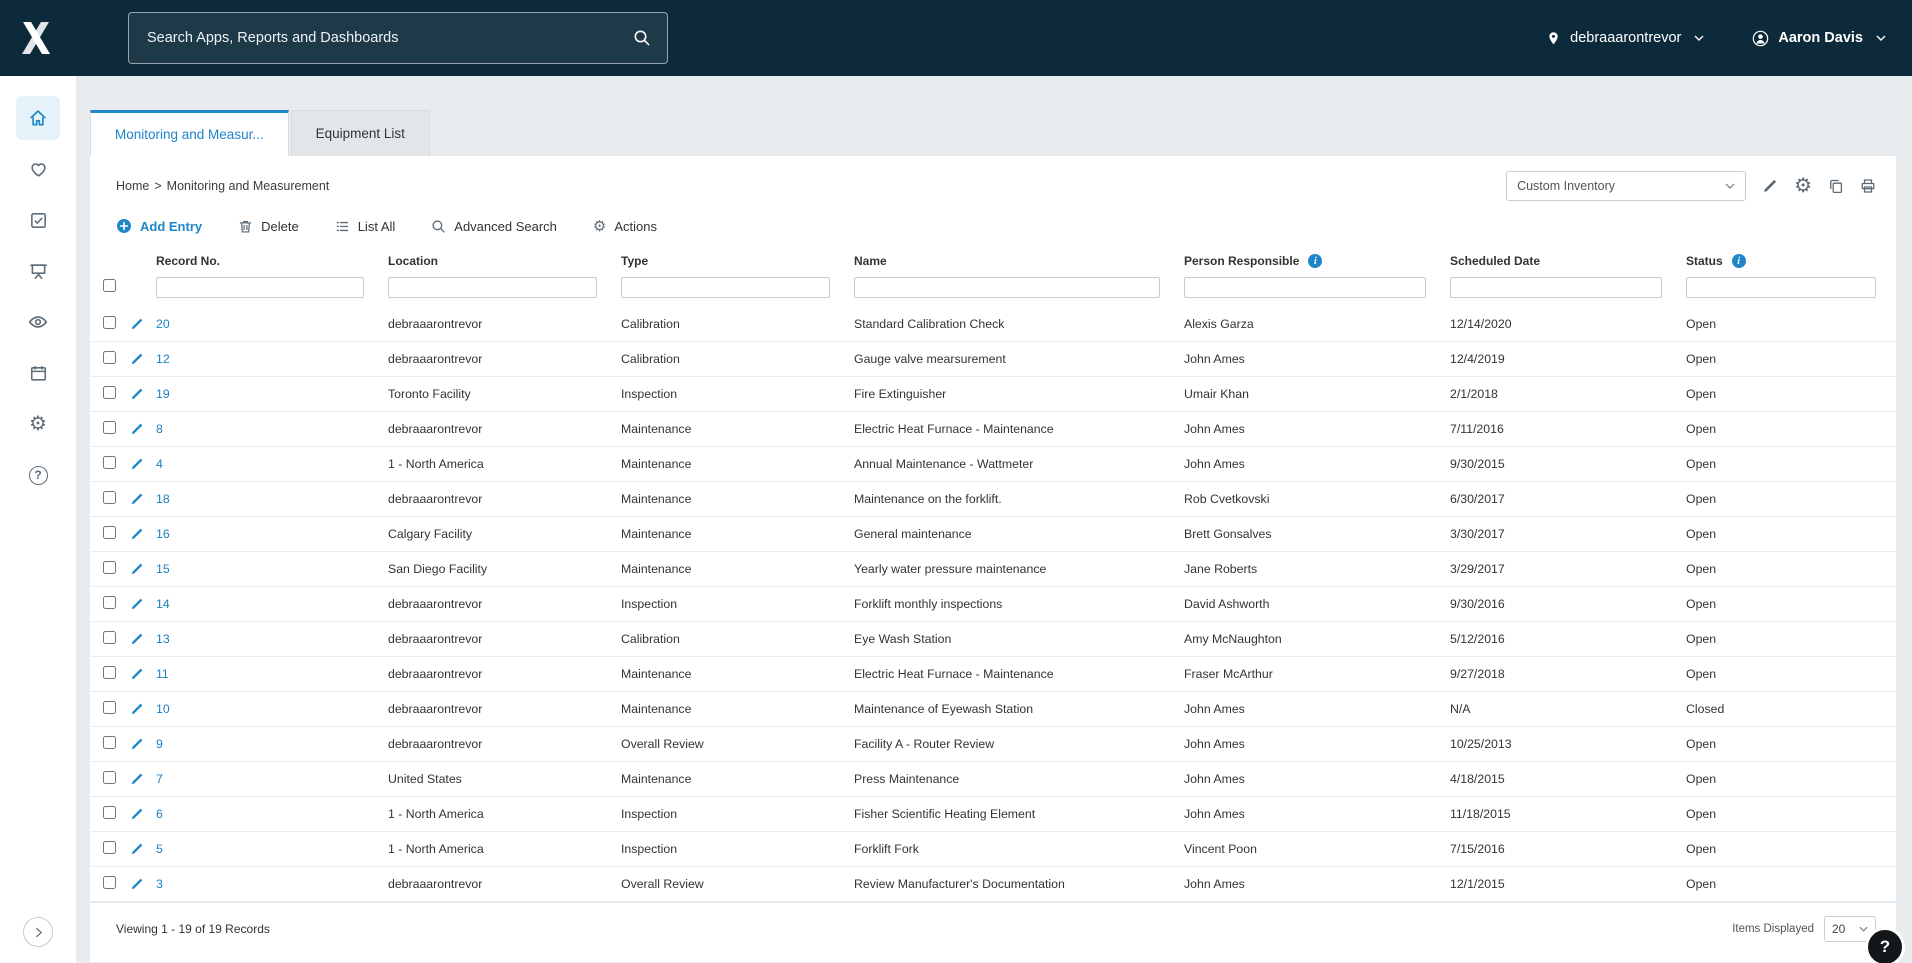 The width and height of the screenshot is (1912, 963). What do you see at coordinates (159, 779) in the screenshot?
I see `record-number-link: 7` at bounding box center [159, 779].